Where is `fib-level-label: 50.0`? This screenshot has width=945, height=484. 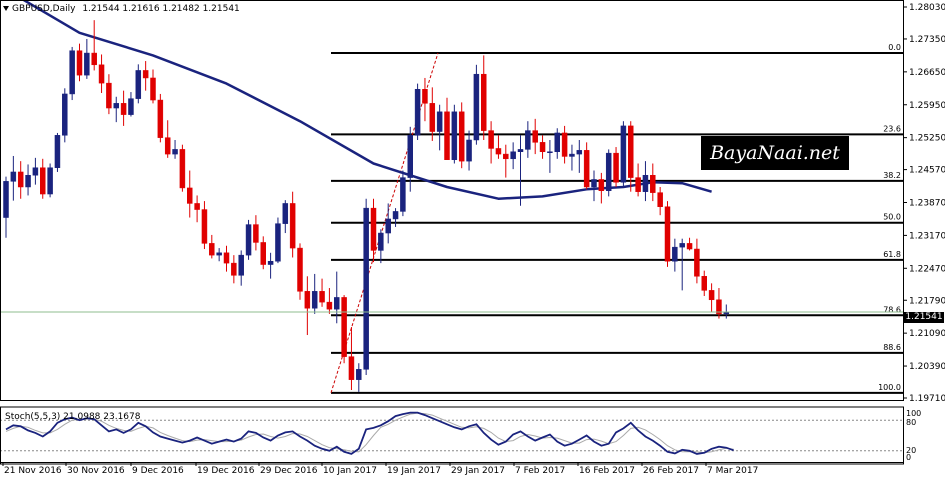
fib-level-label: 50.0 is located at coordinates (892, 217).